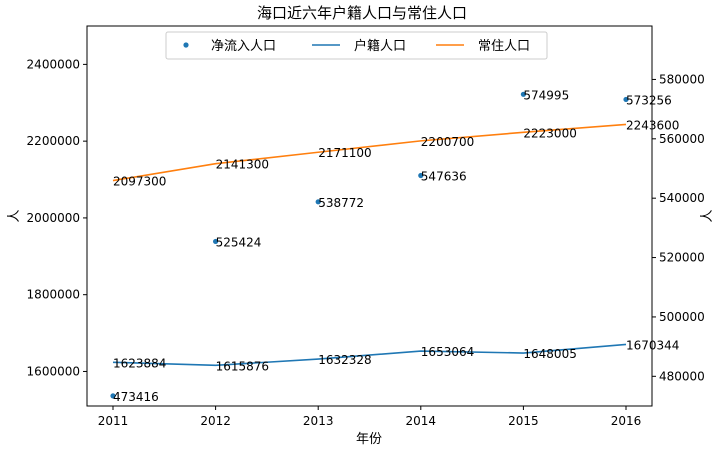 This screenshot has width=725, height=451. I want to click on data-label-net-inflow: 573256, so click(649, 100).